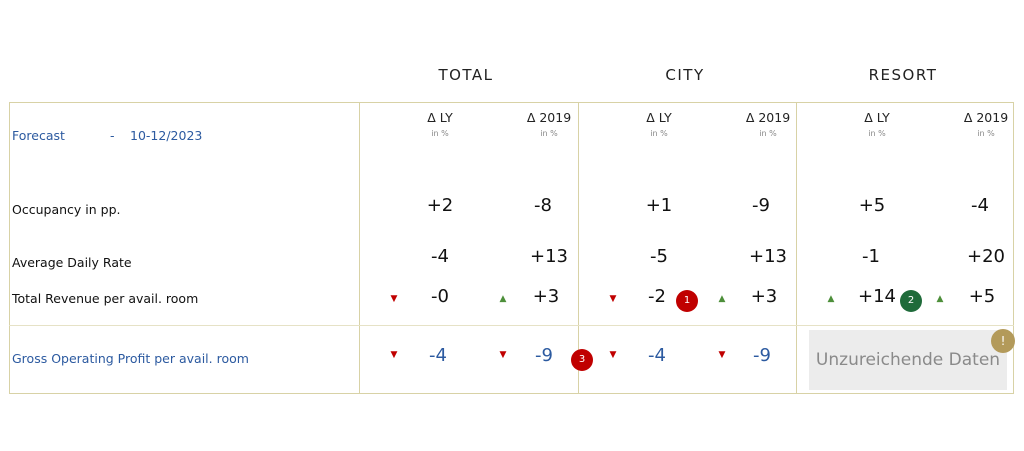 The image size is (1024, 451). Describe the element at coordinates (768, 256) in the screenshot. I see `adr-city-2019: +13` at that location.